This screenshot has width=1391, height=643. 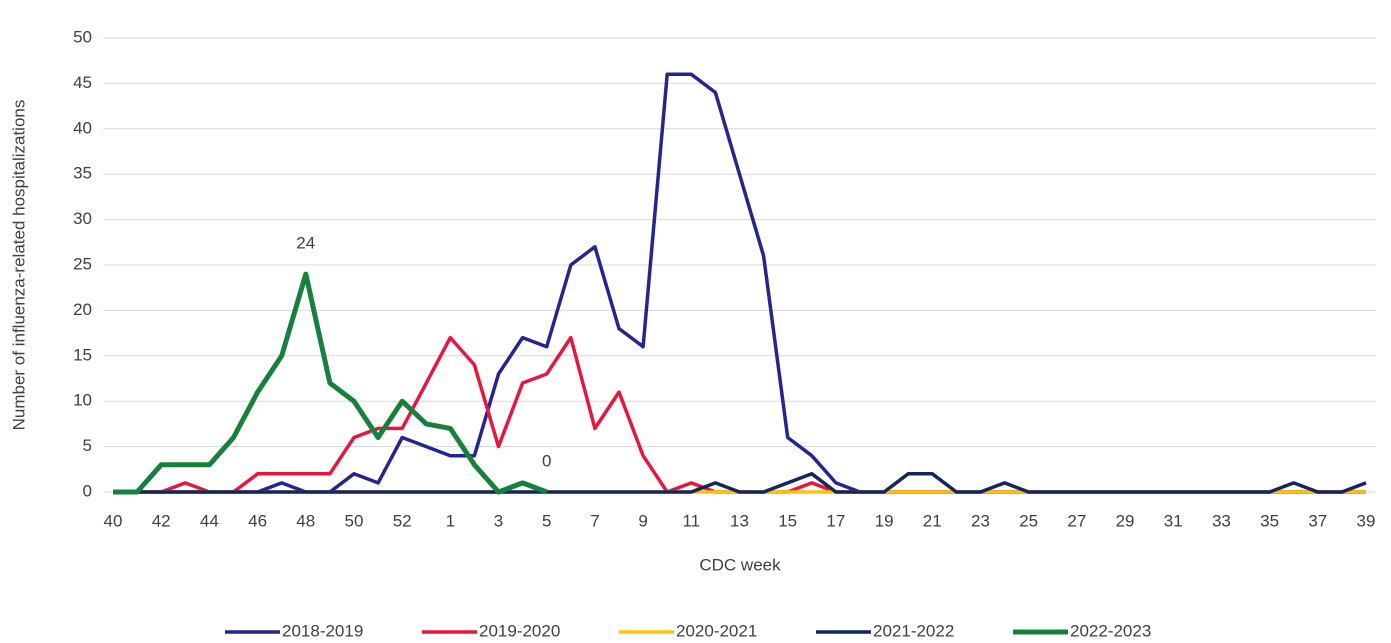 I want to click on x-axis-label: CDC week, so click(x=740, y=564).